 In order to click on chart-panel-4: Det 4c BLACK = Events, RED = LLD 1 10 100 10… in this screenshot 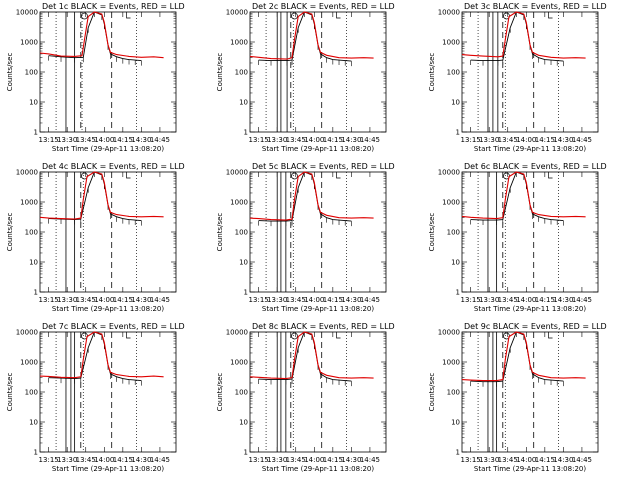, I will do `click(95, 237)`.